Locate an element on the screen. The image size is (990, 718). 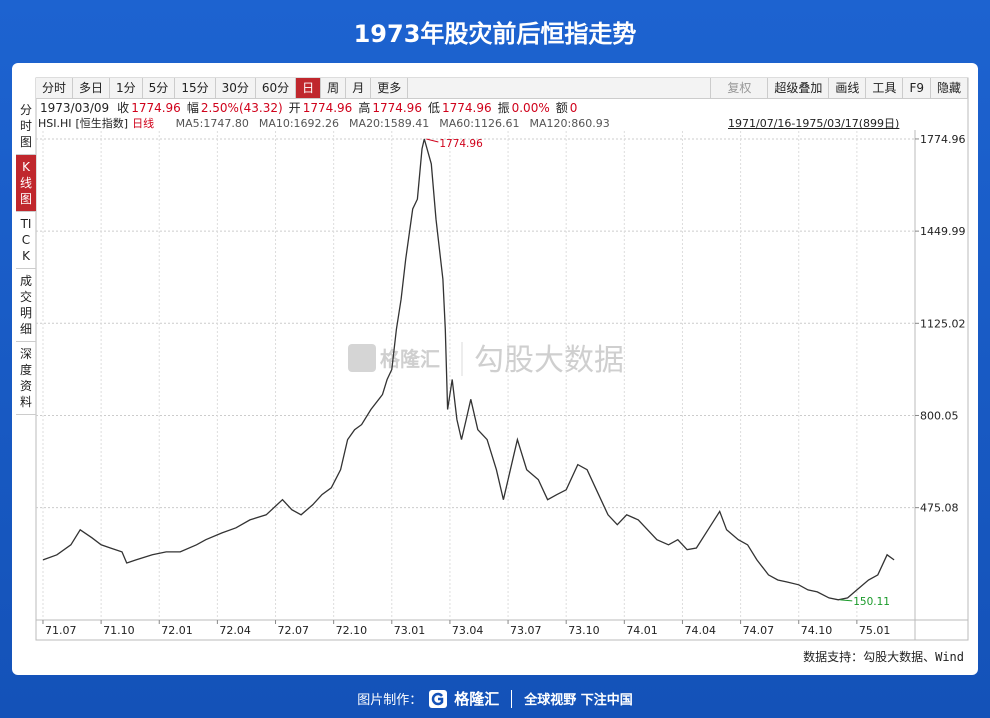
annotation: 1774.96 is located at coordinates (461, 144).